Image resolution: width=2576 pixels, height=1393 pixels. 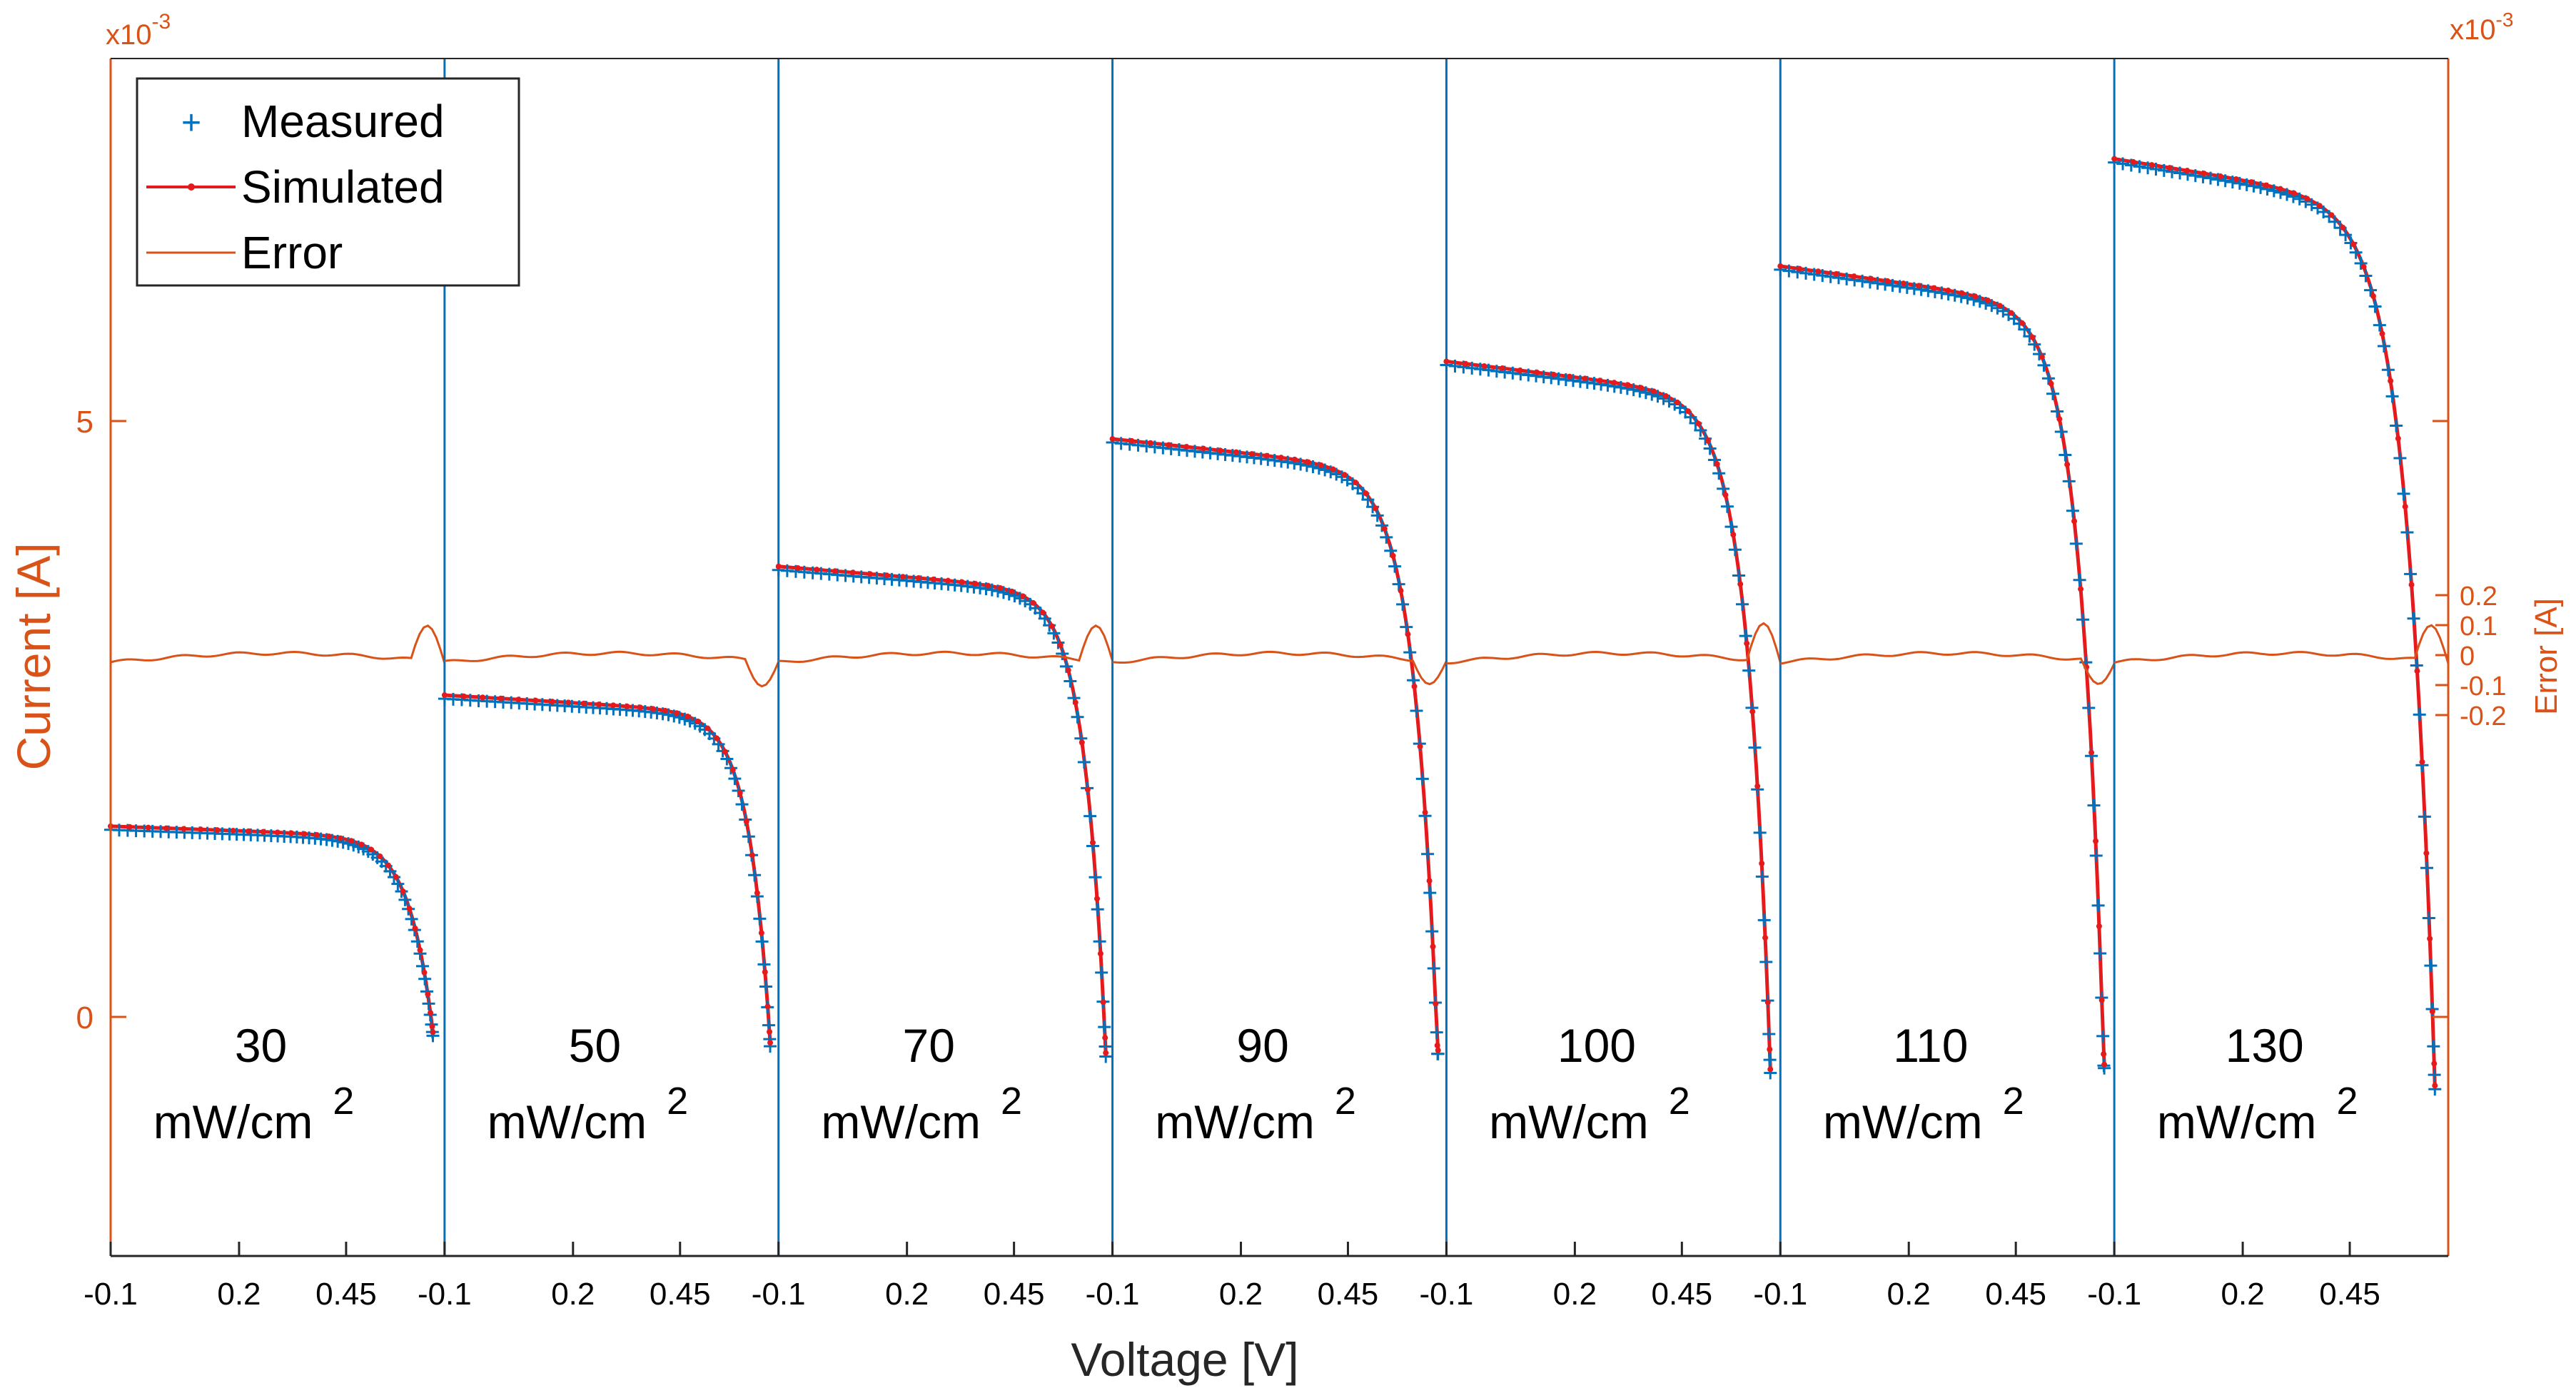 What do you see at coordinates (1184, 1359) in the screenshot?
I see `x-axis-title: Voltage [V]` at bounding box center [1184, 1359].